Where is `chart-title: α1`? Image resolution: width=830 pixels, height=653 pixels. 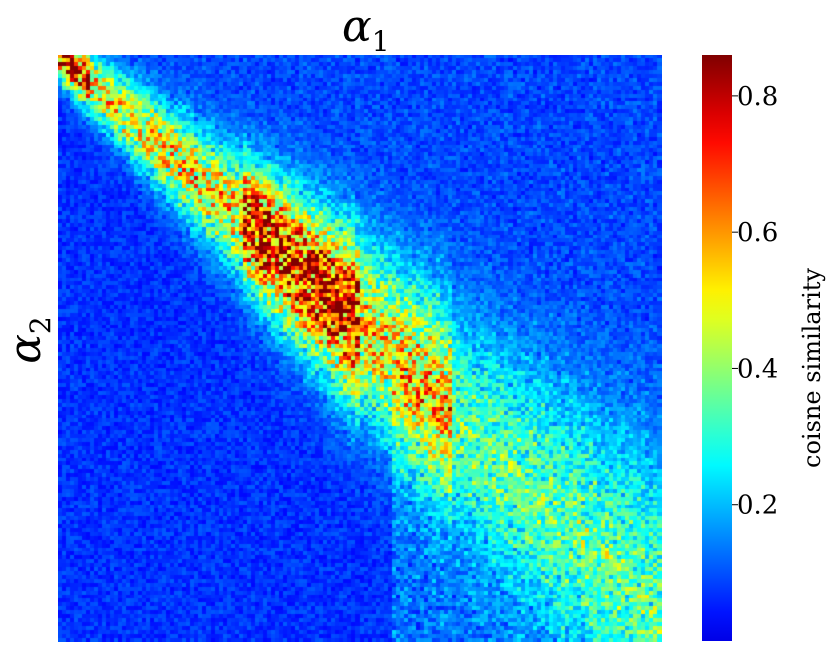 chart-title: α1 is located at coordinates (366, 29).